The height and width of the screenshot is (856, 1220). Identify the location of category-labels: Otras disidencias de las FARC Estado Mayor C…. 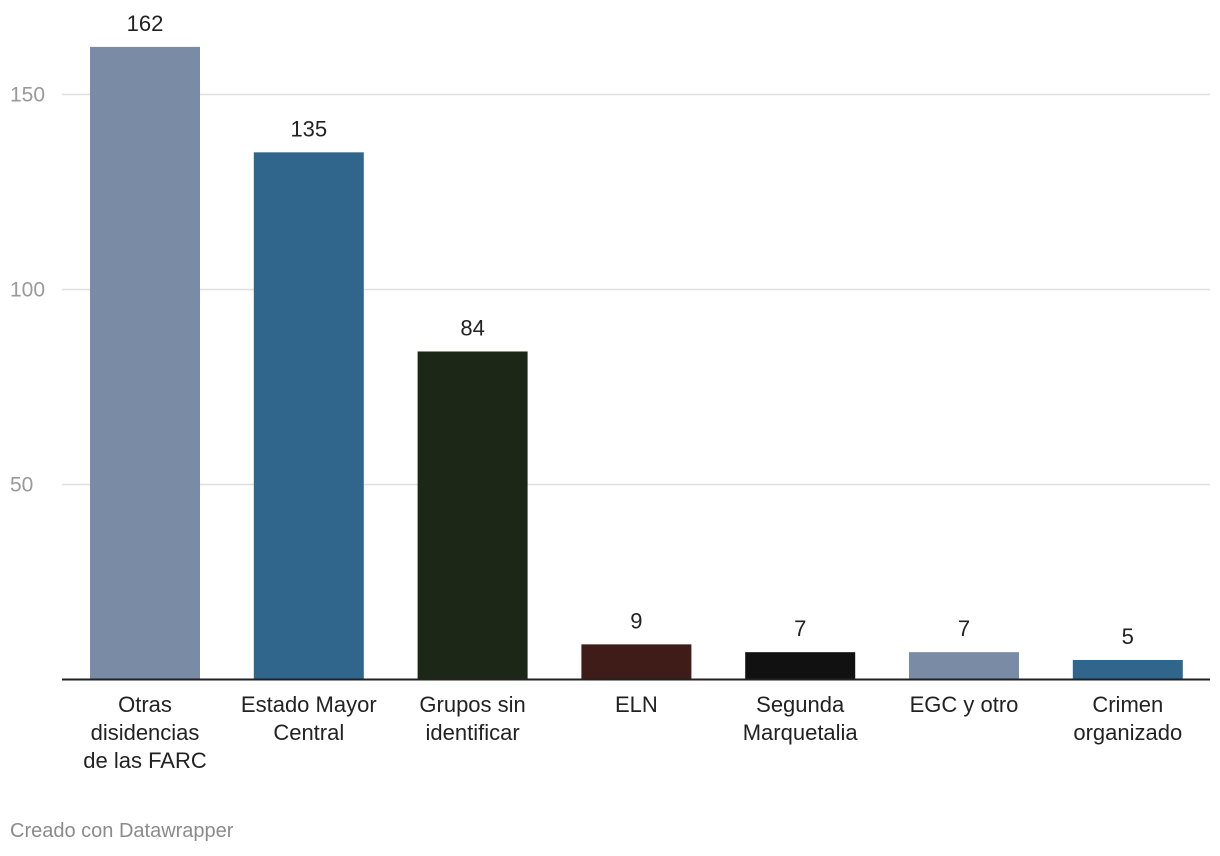
(632, 732).